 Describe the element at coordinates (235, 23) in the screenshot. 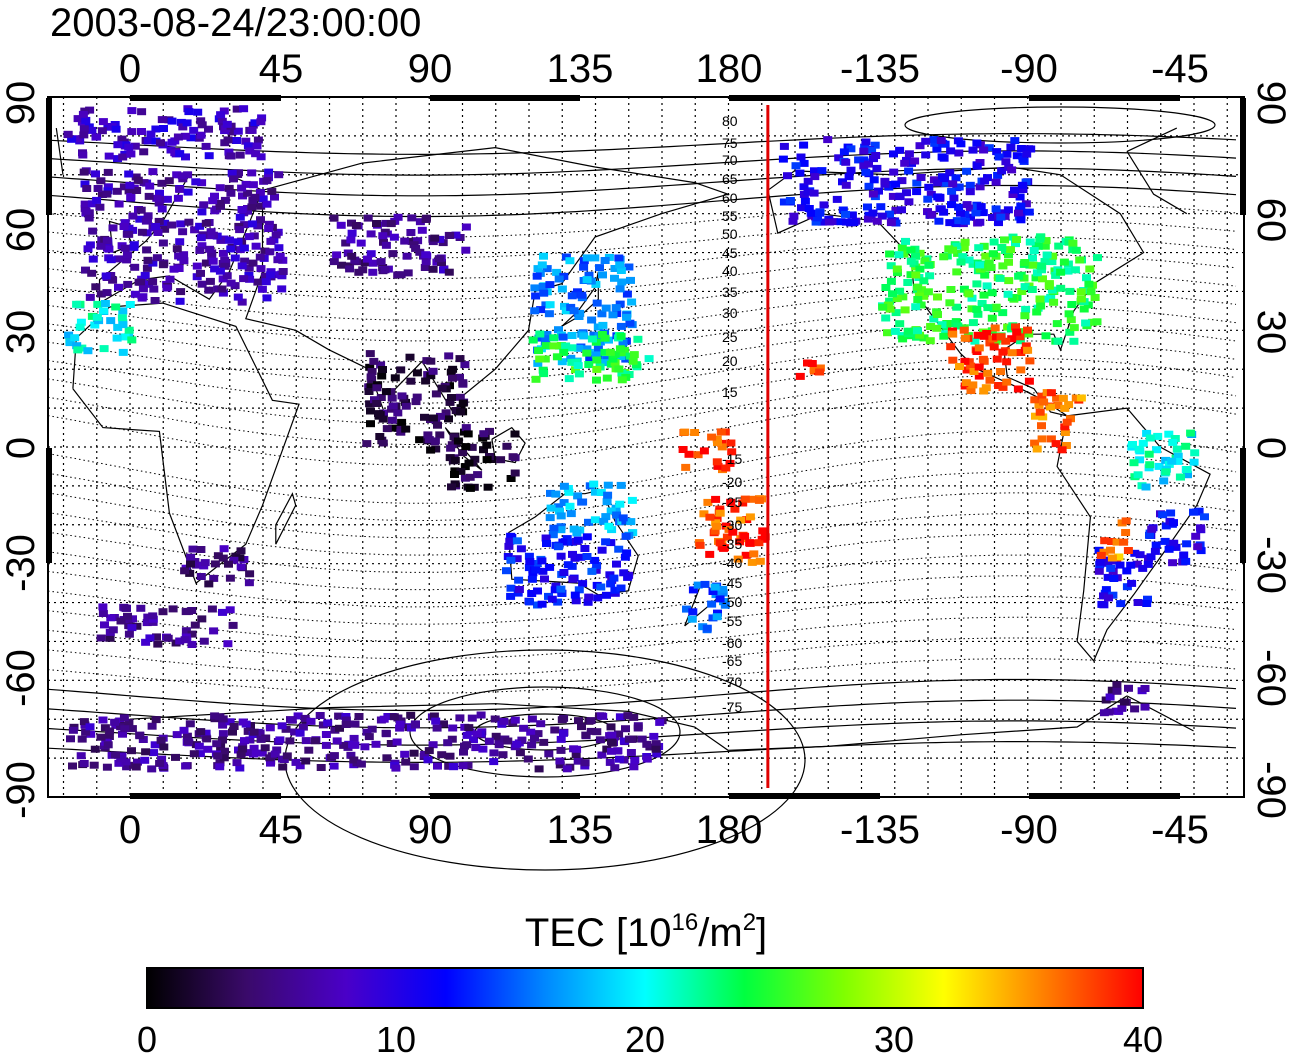

I see `timestamp-label: 2003-08-24/23:00:00` at that location.